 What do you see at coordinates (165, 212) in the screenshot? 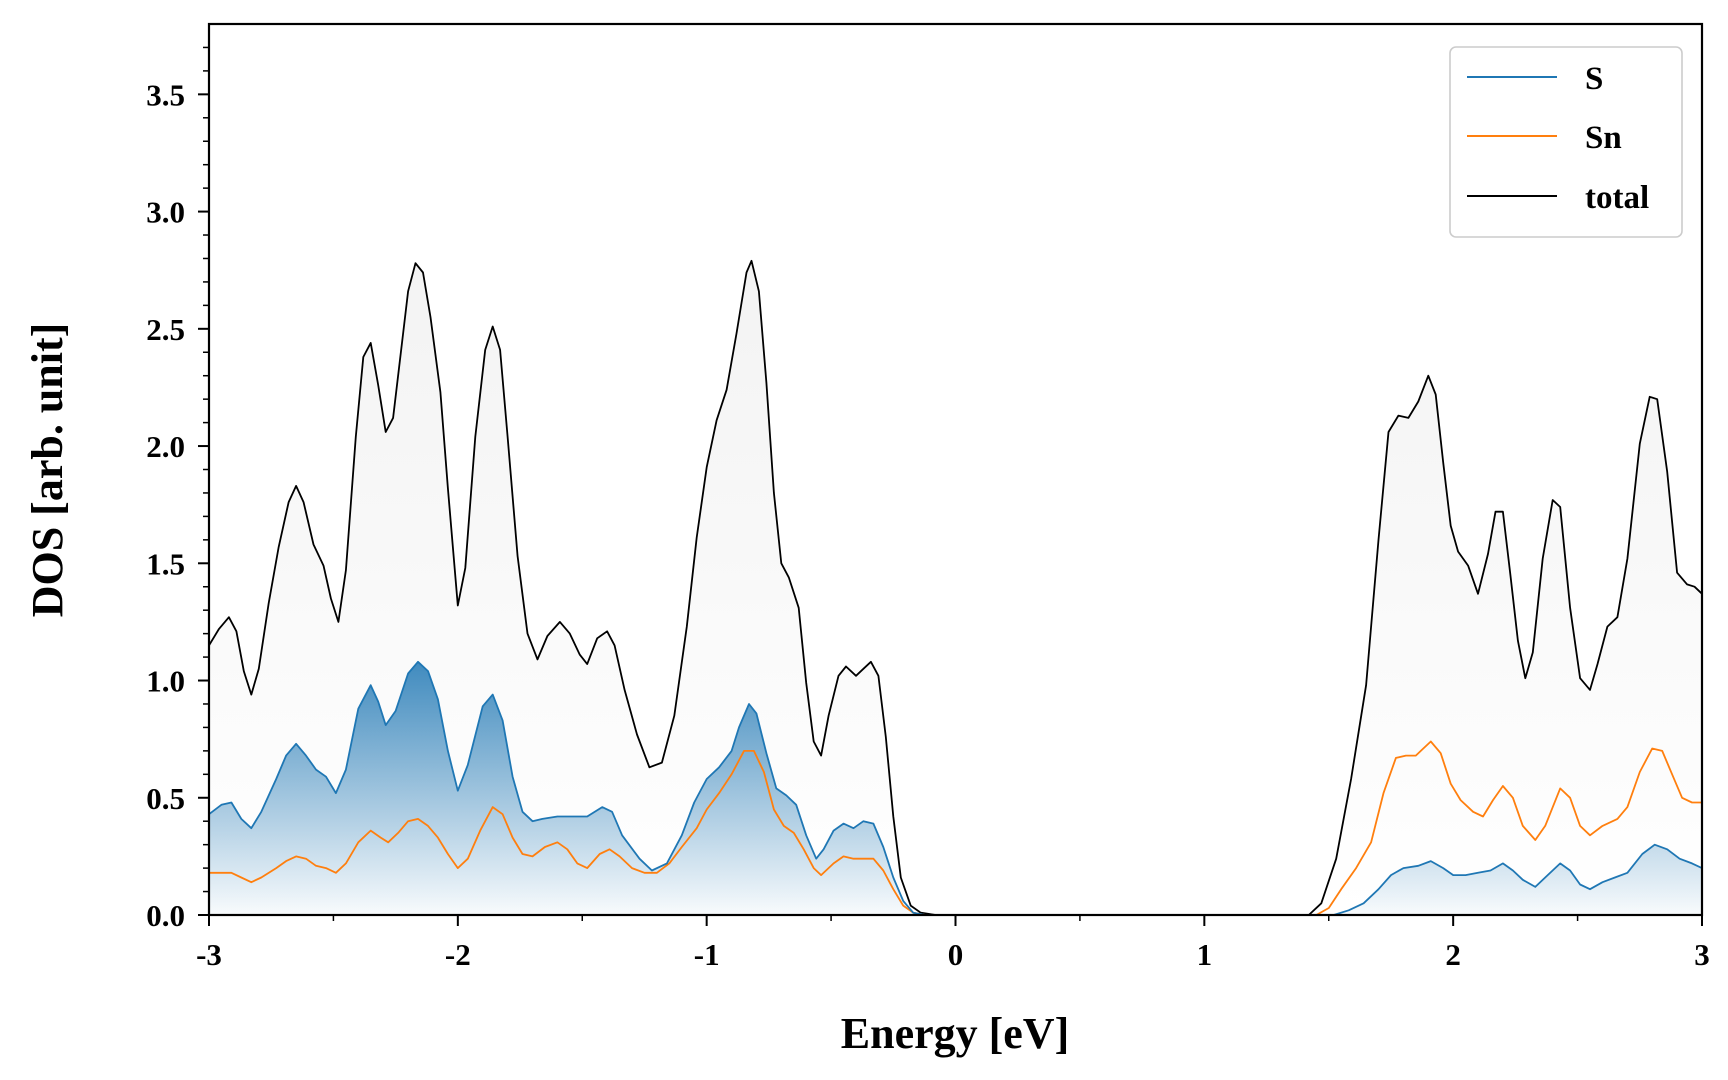
I see `y-tick-label: 3.0` at bounding box center [165, 212].